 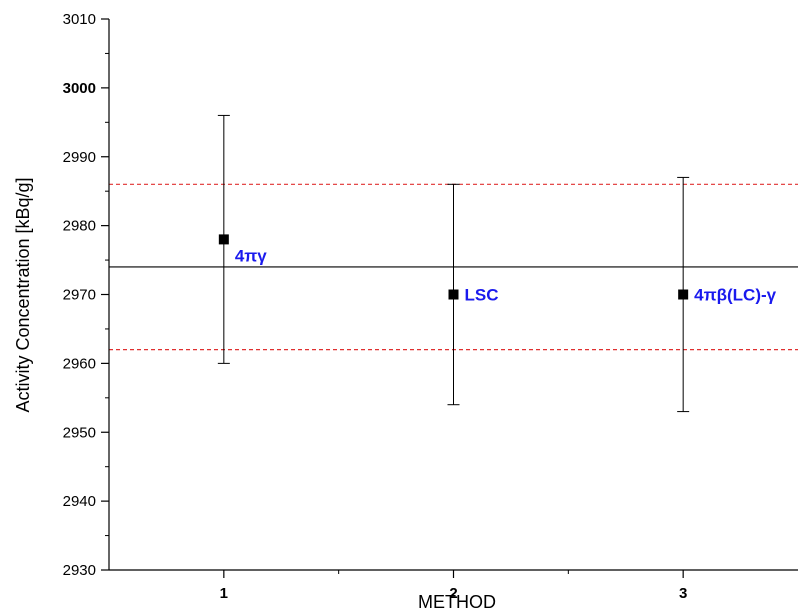 I want to click on x-tick-label-2: 2, so click(x=453, y=593).